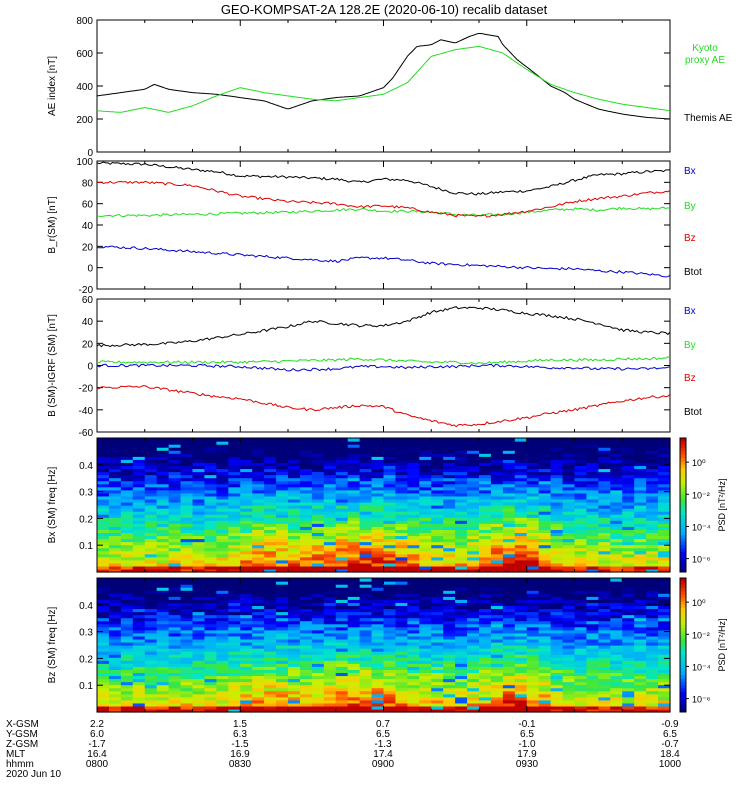 The image size is (750, 800). Describe the element at coordinates (690, 345) in the screenshot. I see `legend-label: By` at that location.